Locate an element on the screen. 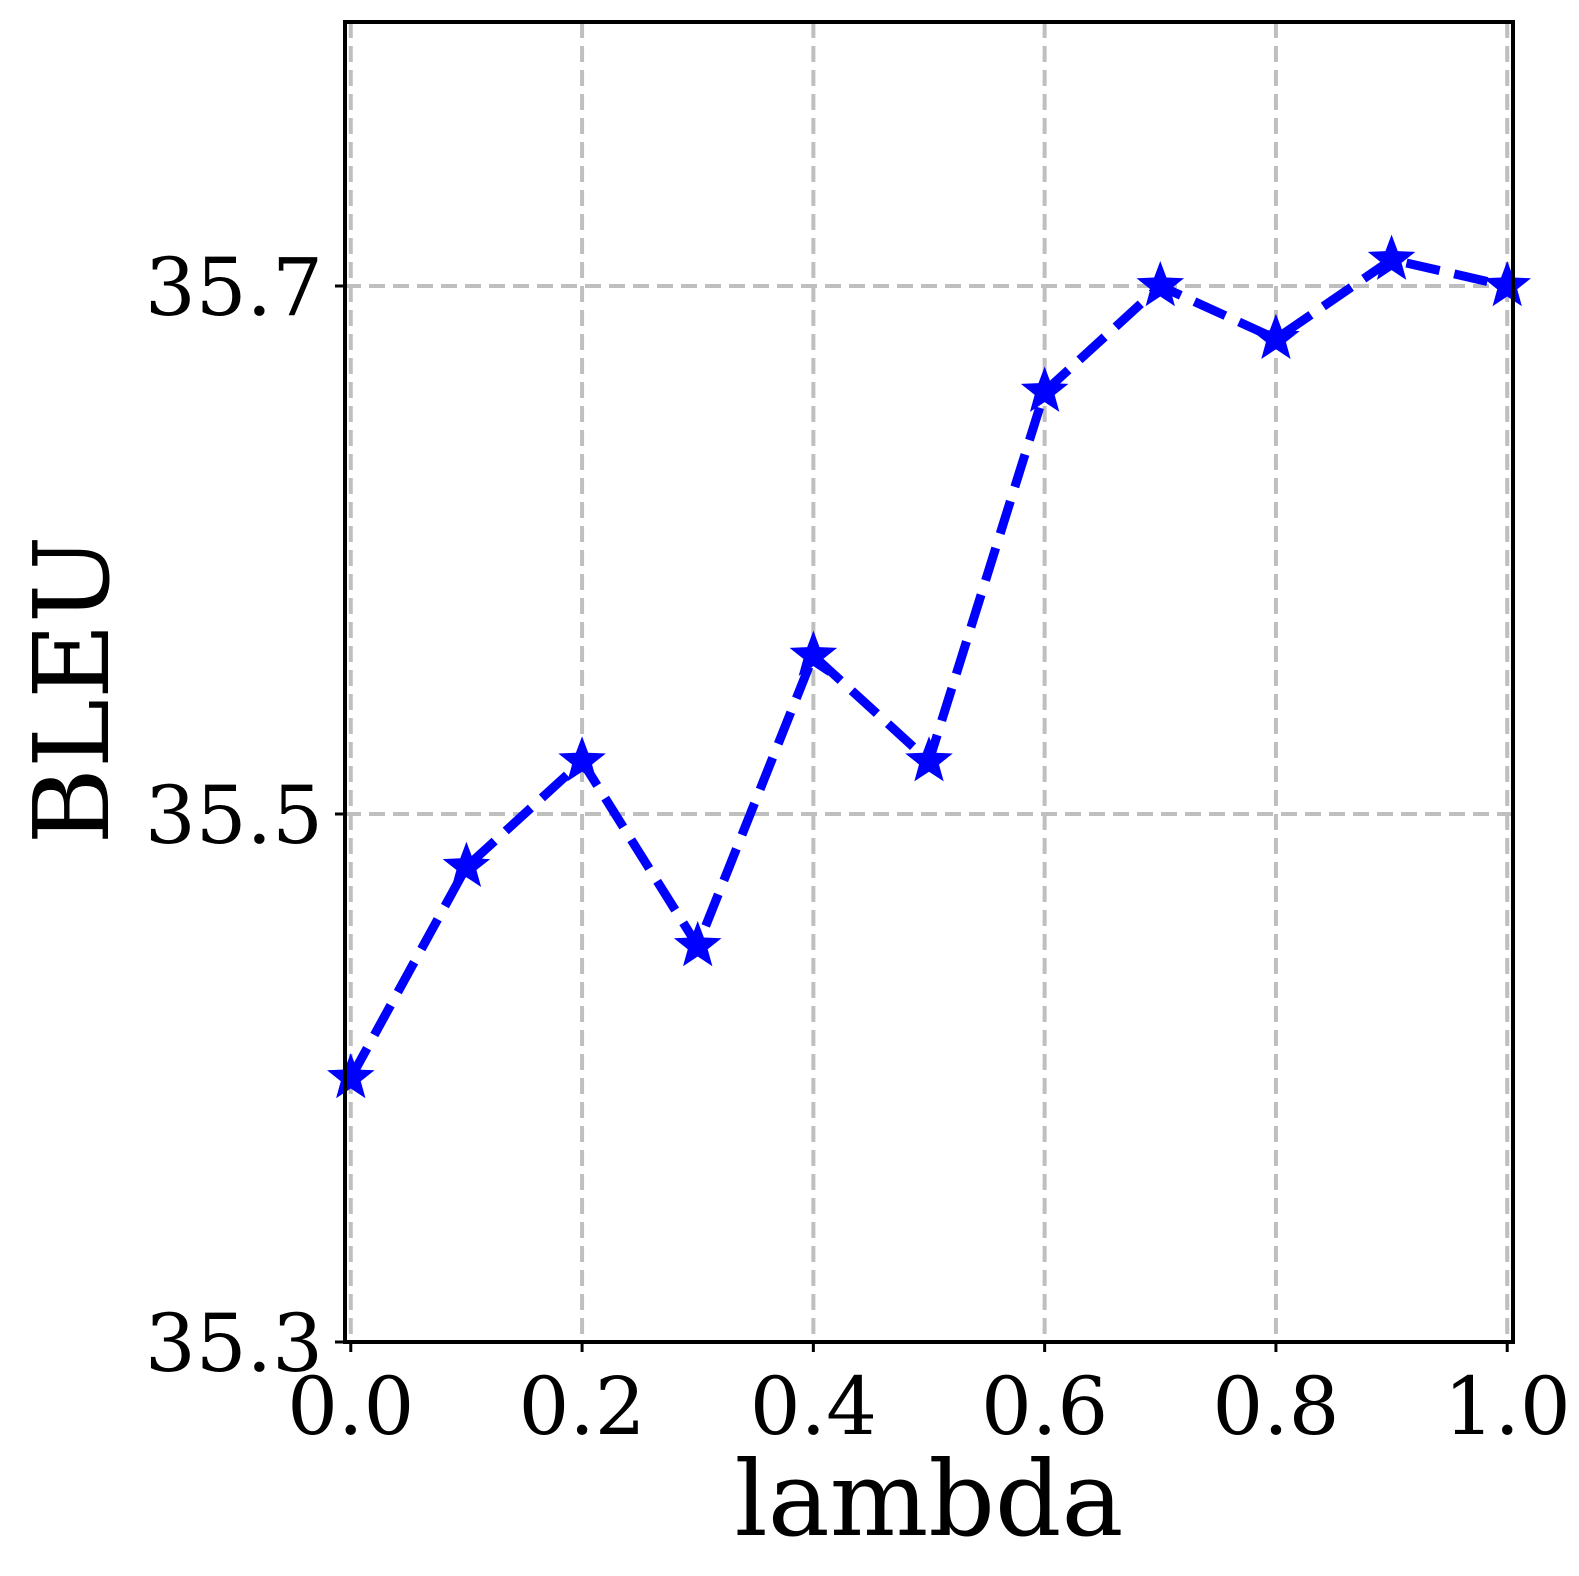 The height and width of the screenshot is (1576, 1579). x-tick-label: 0.8 is located at coordinates (1275, 1406).